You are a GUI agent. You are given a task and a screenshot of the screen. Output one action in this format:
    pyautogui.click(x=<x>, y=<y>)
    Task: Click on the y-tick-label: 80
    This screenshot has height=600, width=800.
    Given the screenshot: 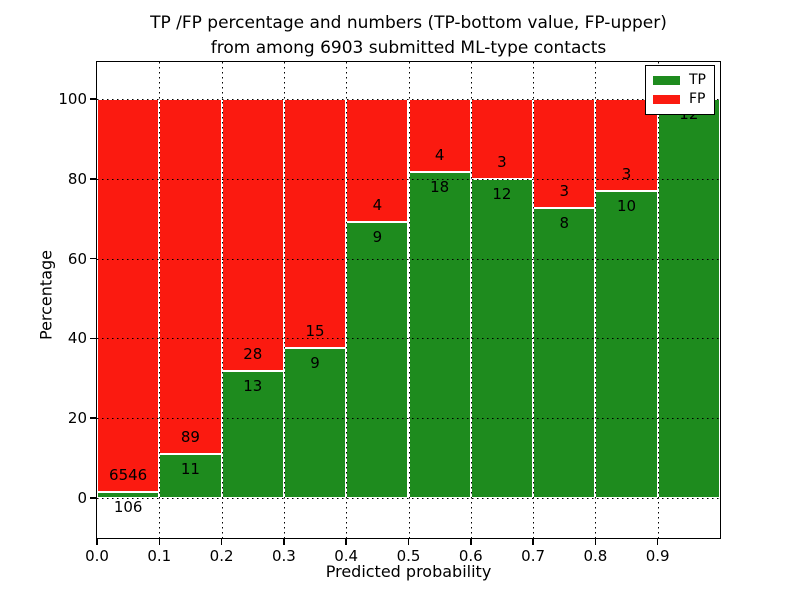 What is the action you would take?
    pyautogui.click(x=77, y=178)
    